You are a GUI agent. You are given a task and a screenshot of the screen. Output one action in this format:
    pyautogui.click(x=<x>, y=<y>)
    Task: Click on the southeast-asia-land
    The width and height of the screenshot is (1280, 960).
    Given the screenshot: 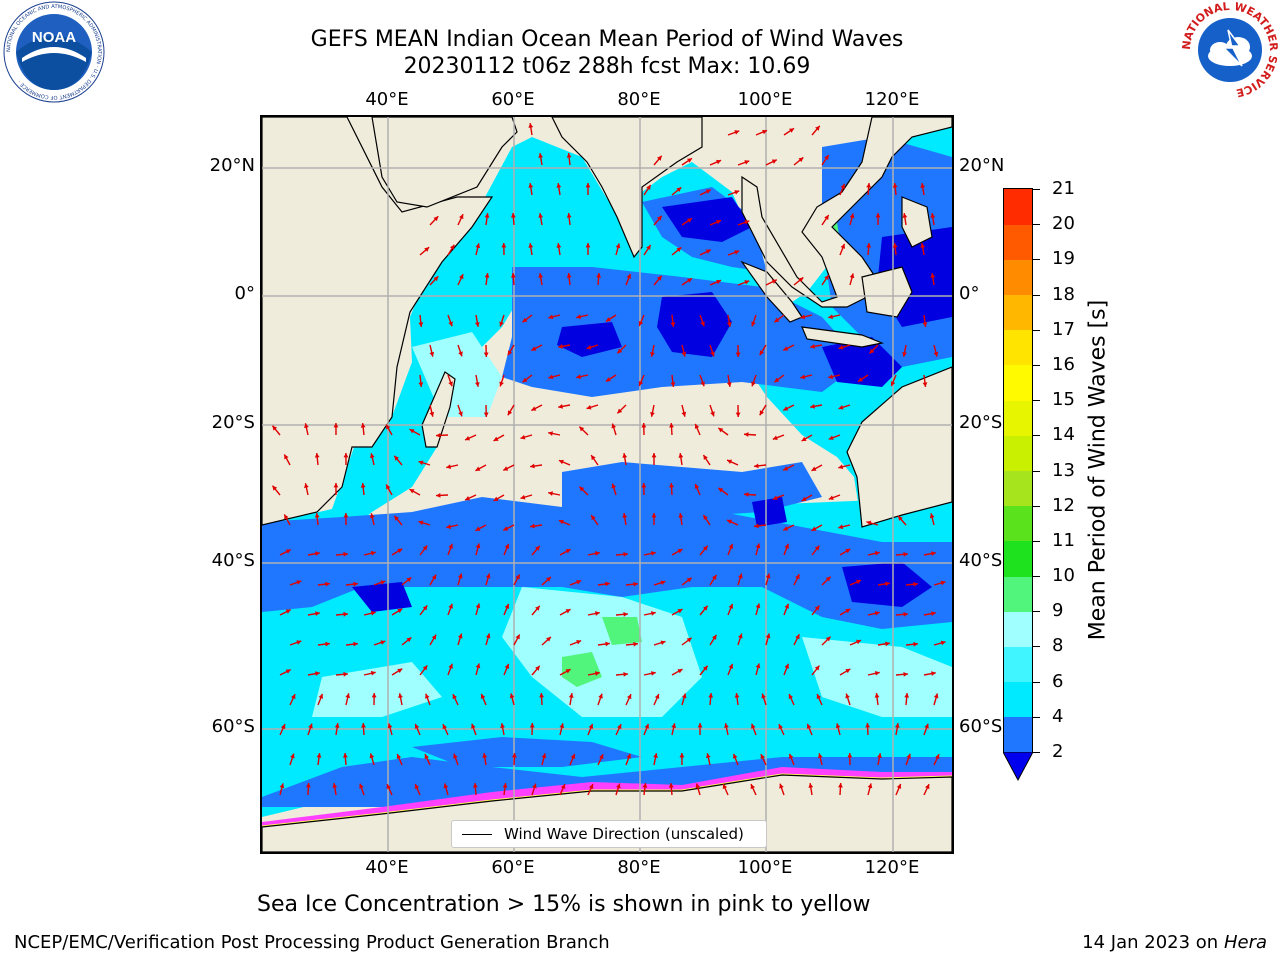 What is the action you would take?
    pyautogui.click(x=846, y=212)
    